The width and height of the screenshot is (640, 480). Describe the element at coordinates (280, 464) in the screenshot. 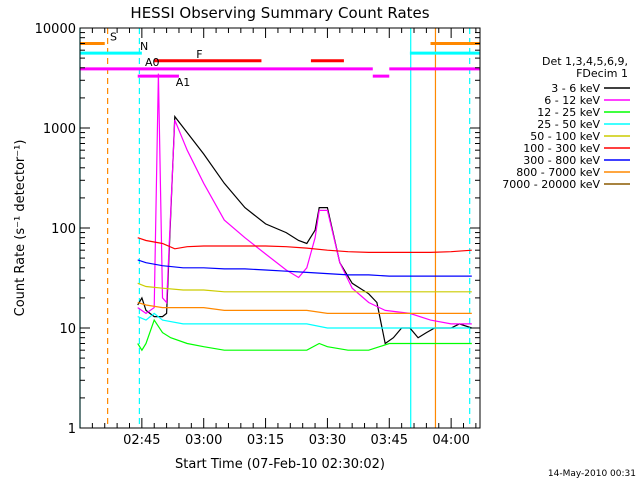

I see `x-axis-label: Start Time (07-Feb-10 02:30:02)` at that location.